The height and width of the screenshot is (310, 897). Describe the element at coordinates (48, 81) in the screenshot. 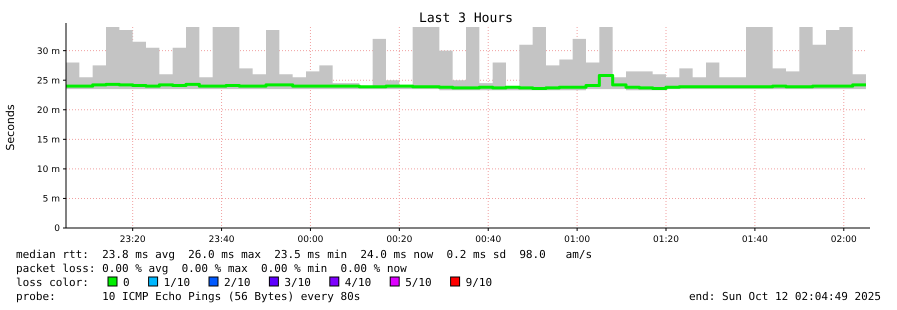

I see `y-tick-label: 25 m` at that location.